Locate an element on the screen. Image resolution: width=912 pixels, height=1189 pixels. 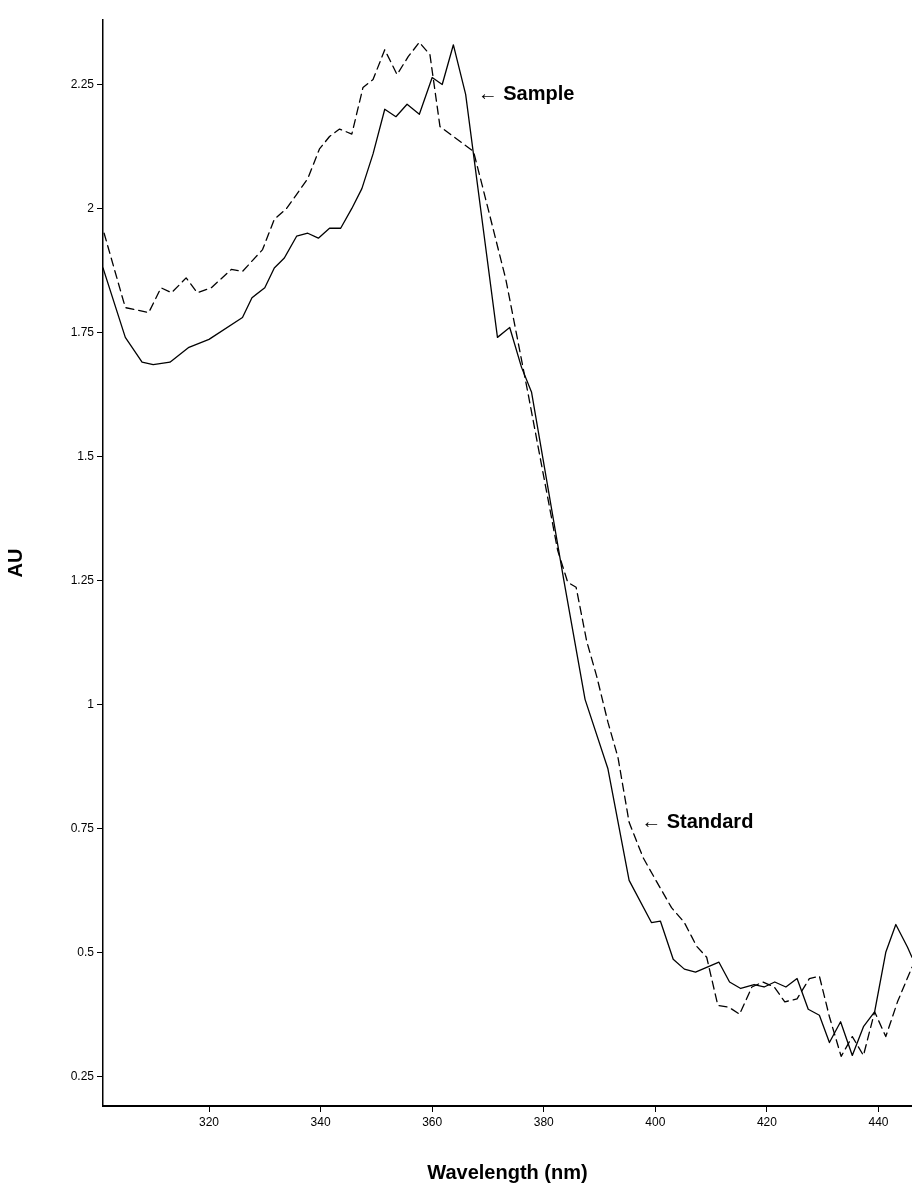
y-tick-label: 0.5 is located at coordinates (86, 951).